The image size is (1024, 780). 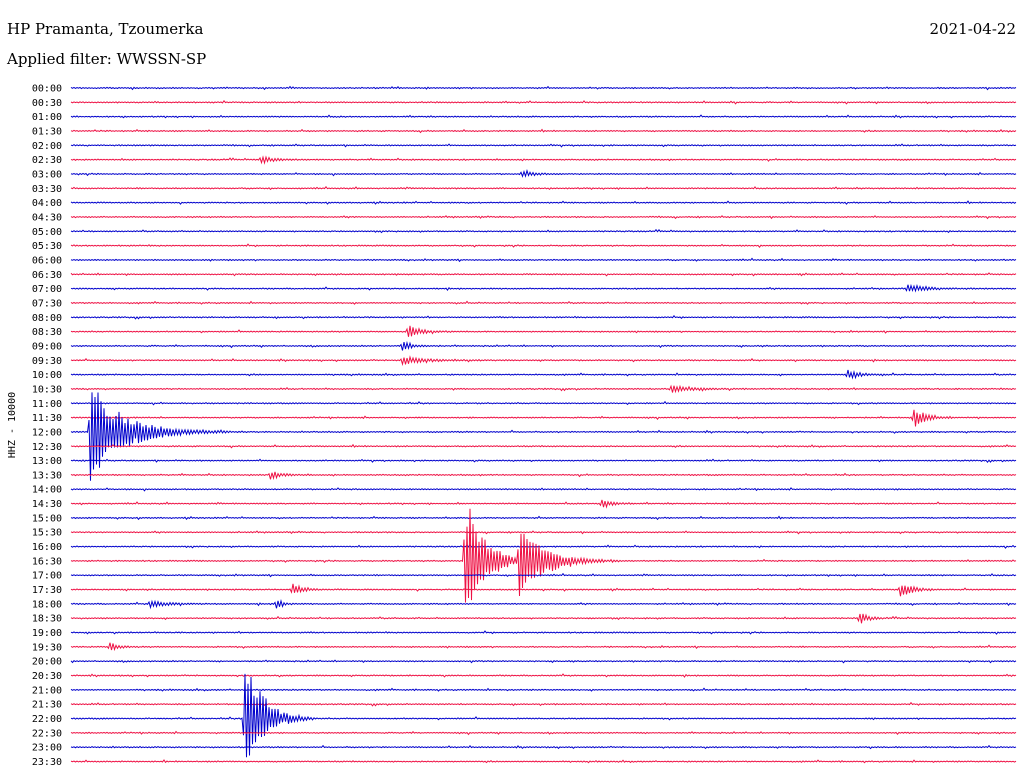 I want to click on time-tick-label: 22:00, so click(x=47, y=719).